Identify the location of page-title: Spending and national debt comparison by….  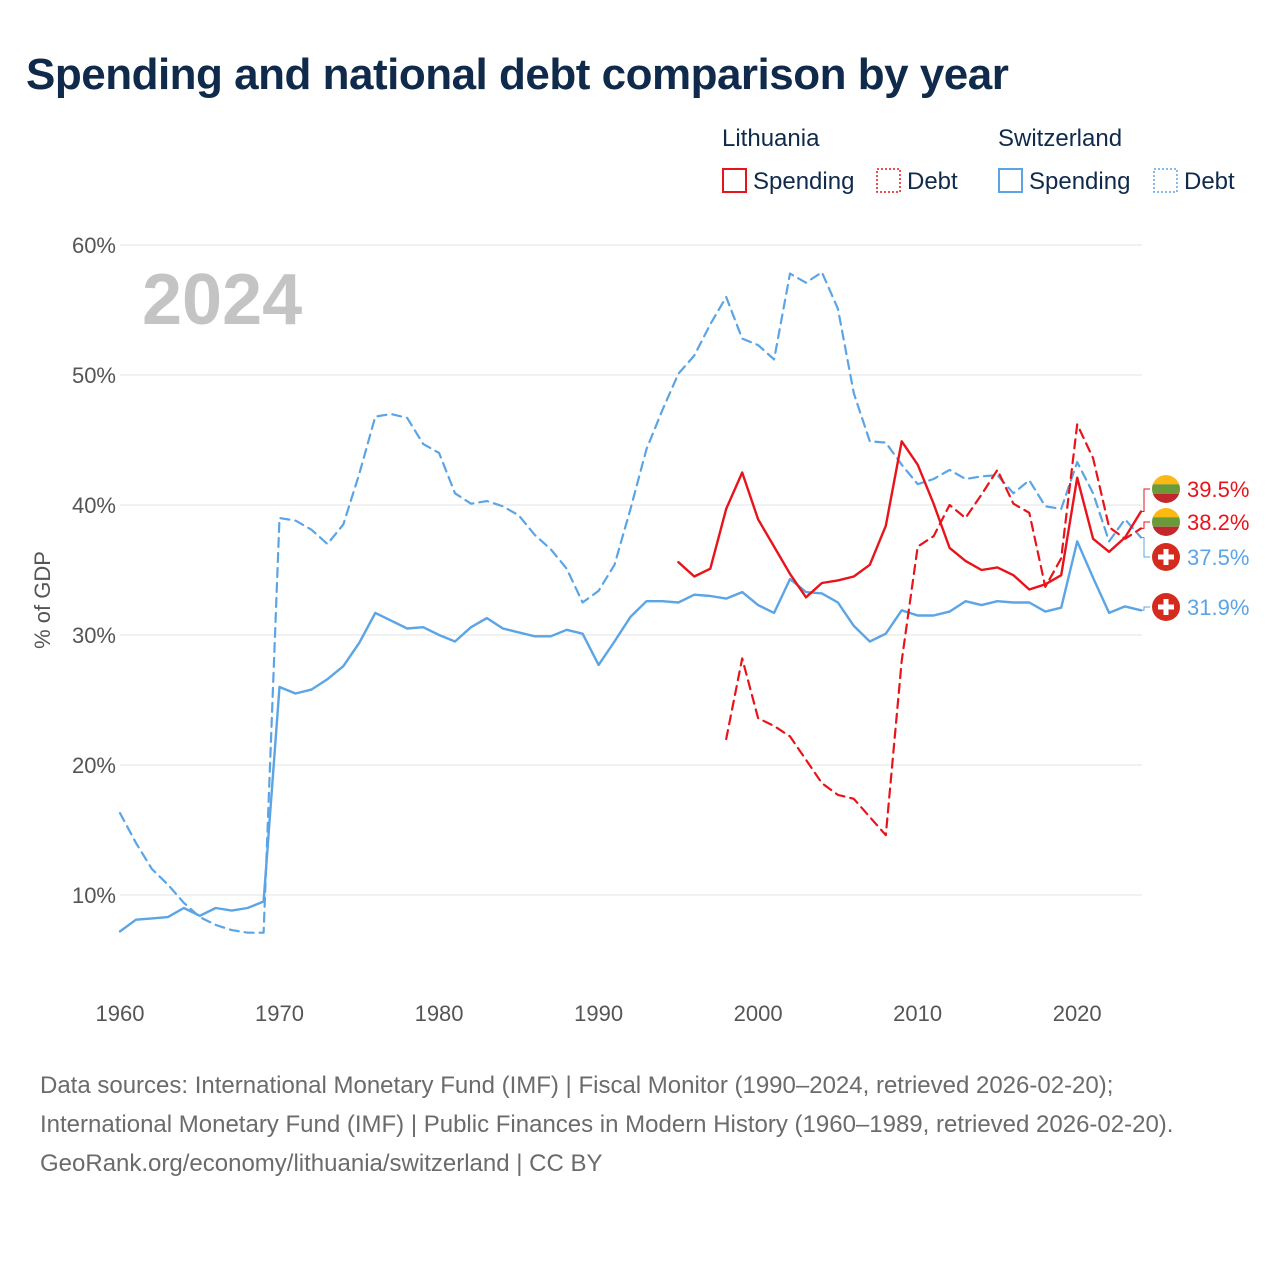
(517, 74).